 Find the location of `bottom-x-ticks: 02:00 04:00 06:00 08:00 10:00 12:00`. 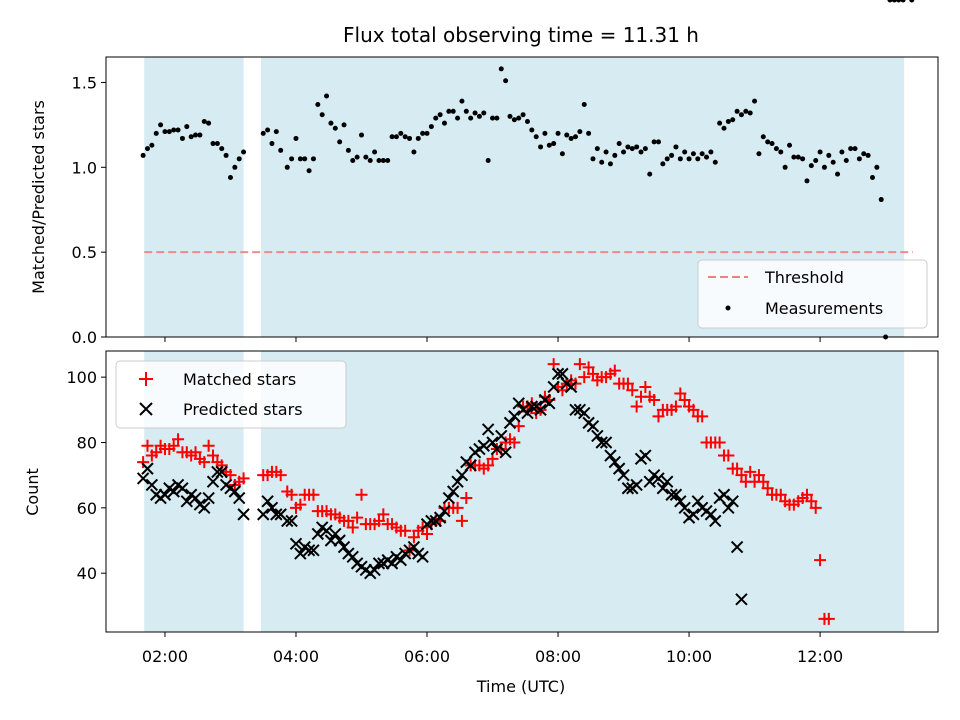

bottom-x-ticks: 02:00 04:00 06:00 08:00 10:00 12:00 is located at coordinates (492, 649).